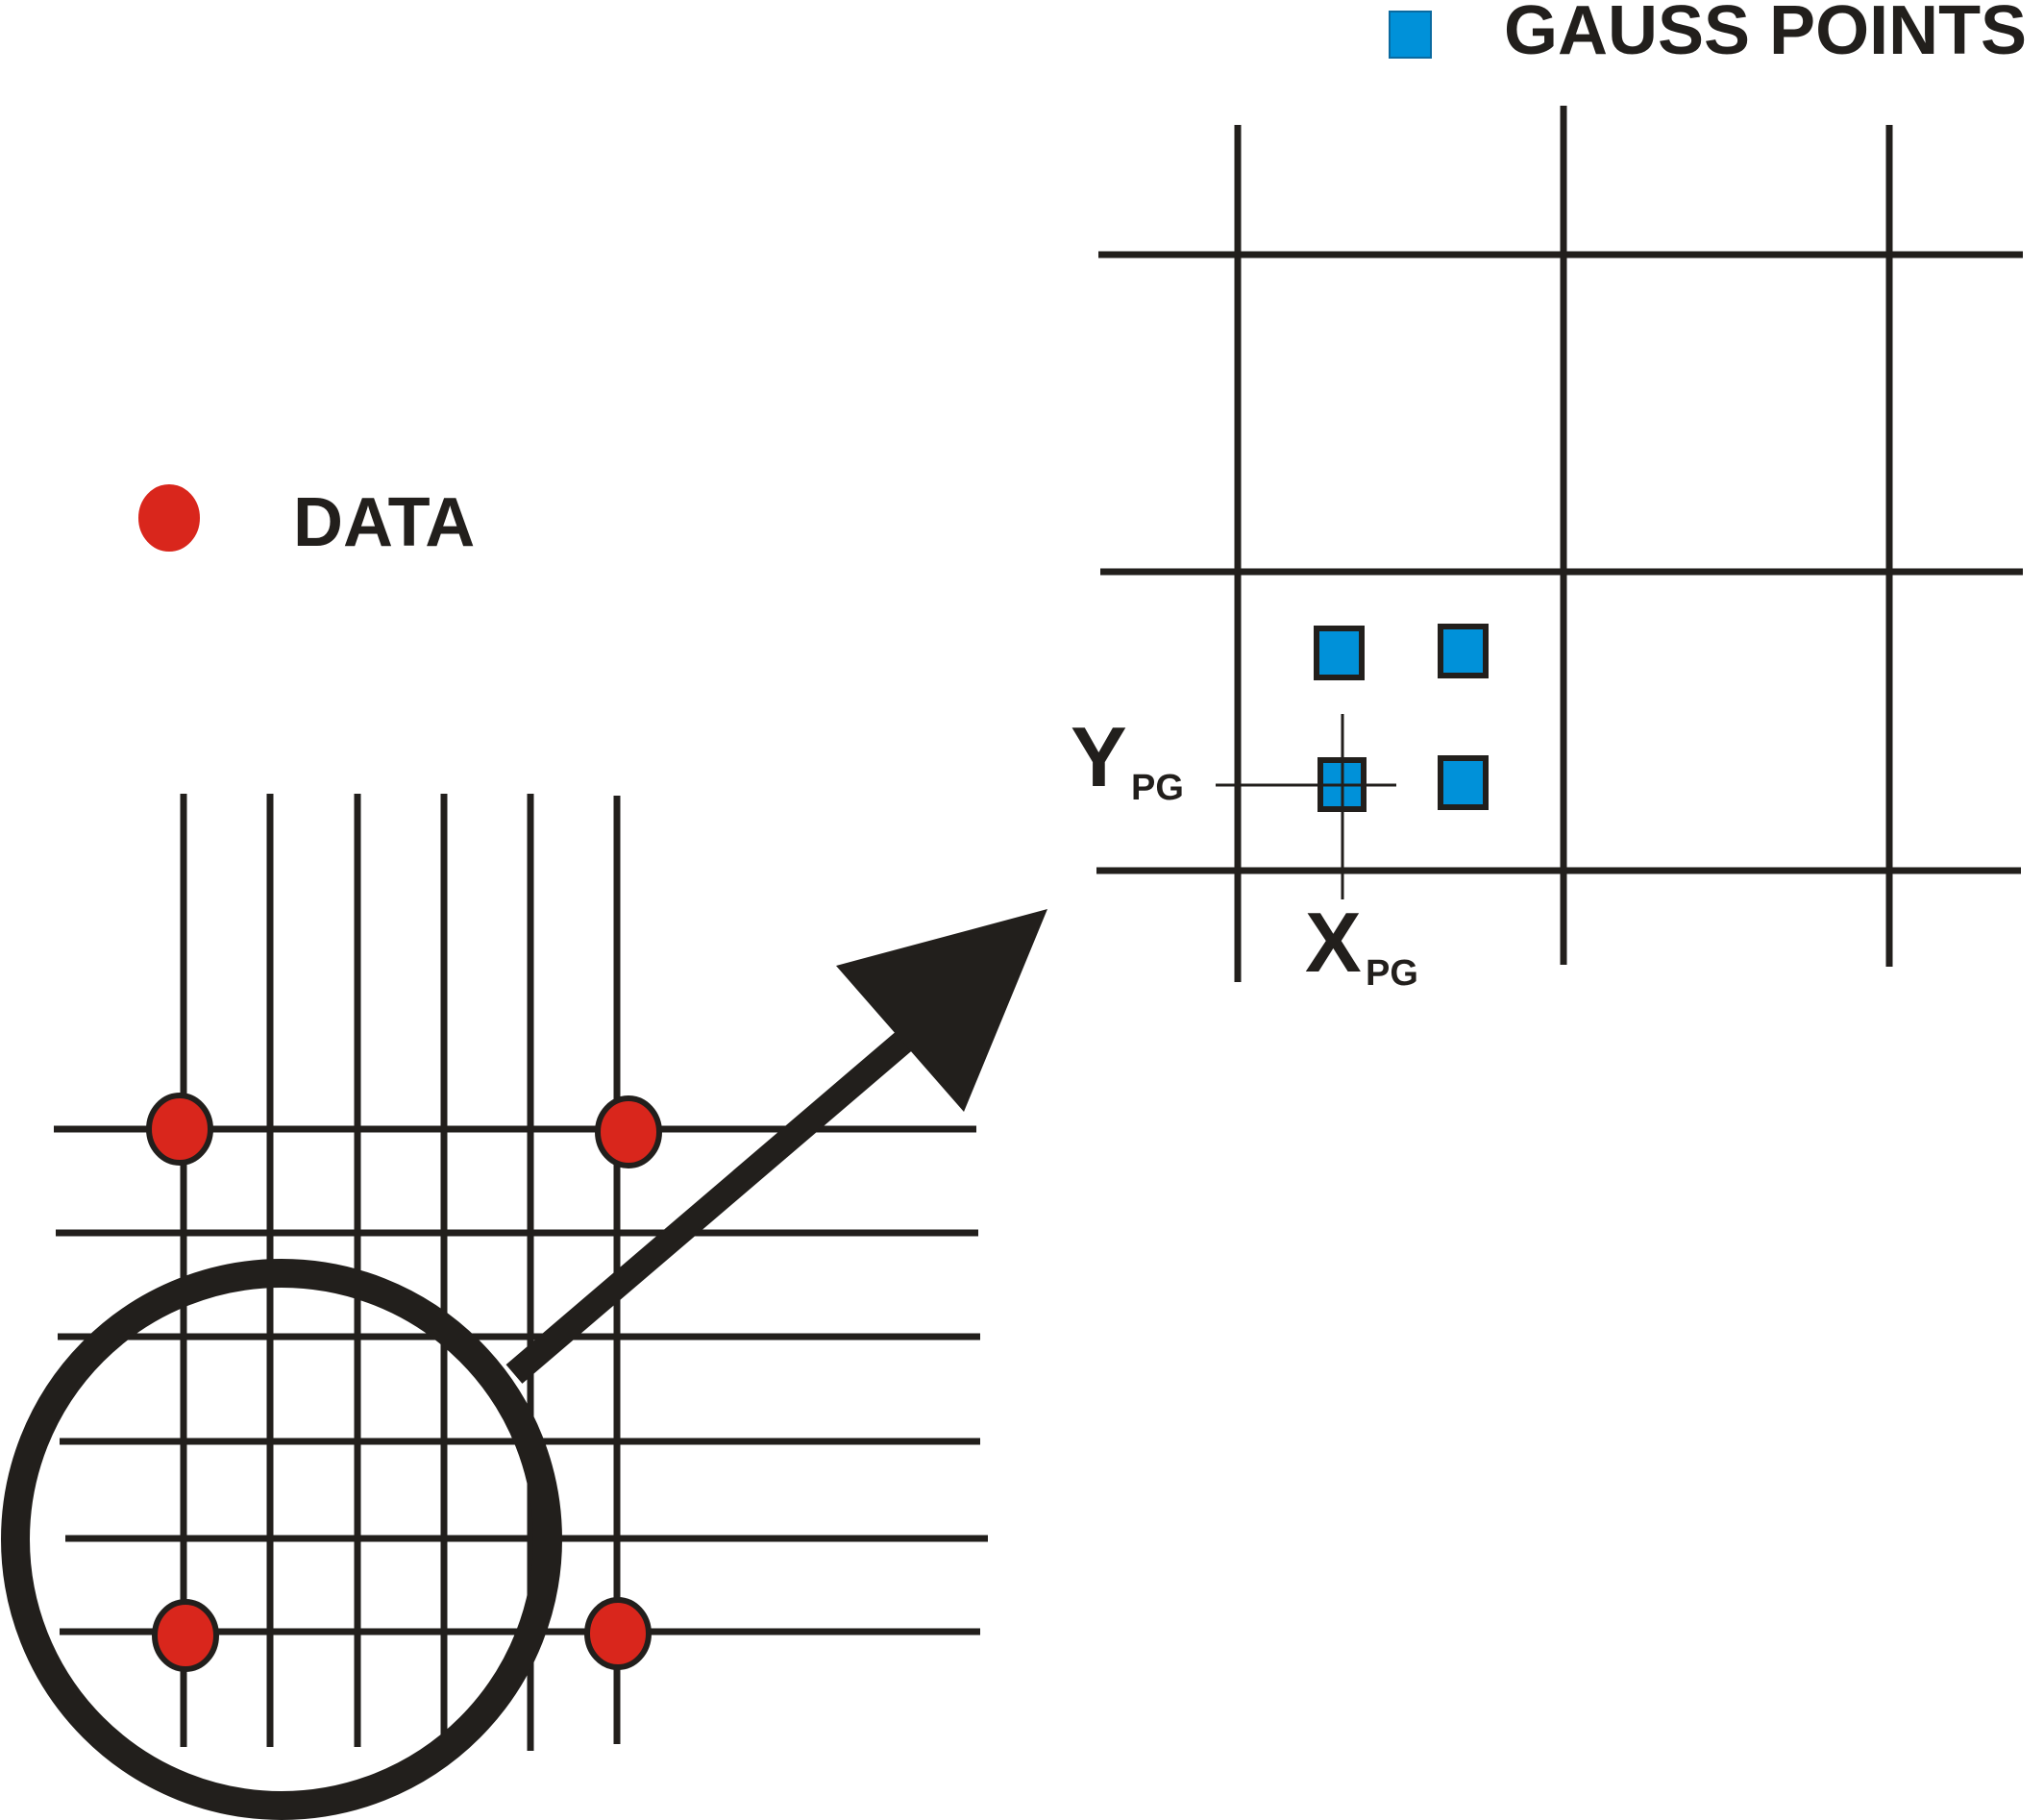 This screenshot has height=1820, width=2044. I want to click on gauss-legend-label: GAUSS POINTS, so click(1765, 34).